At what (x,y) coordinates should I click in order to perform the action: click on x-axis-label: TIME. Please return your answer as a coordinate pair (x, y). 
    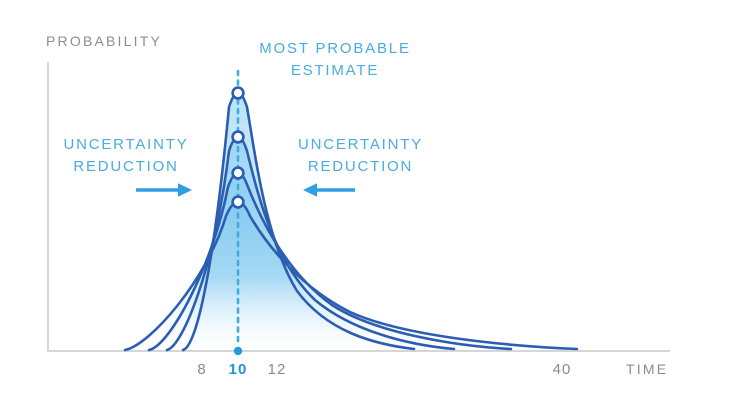
    Looking at the image, I should click on (647, 369).